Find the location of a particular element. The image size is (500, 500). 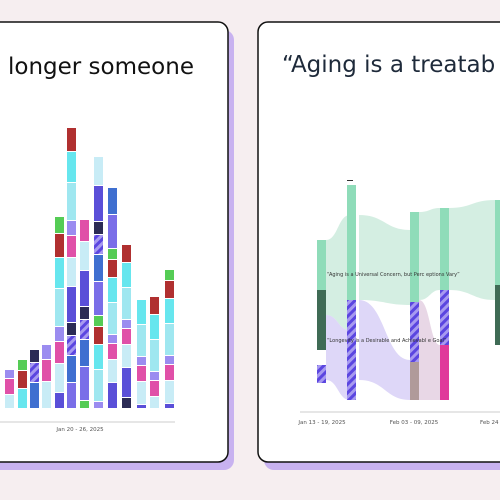

x-label: Jan 13 - 19, 2025 is located at coordinates (321, 423).